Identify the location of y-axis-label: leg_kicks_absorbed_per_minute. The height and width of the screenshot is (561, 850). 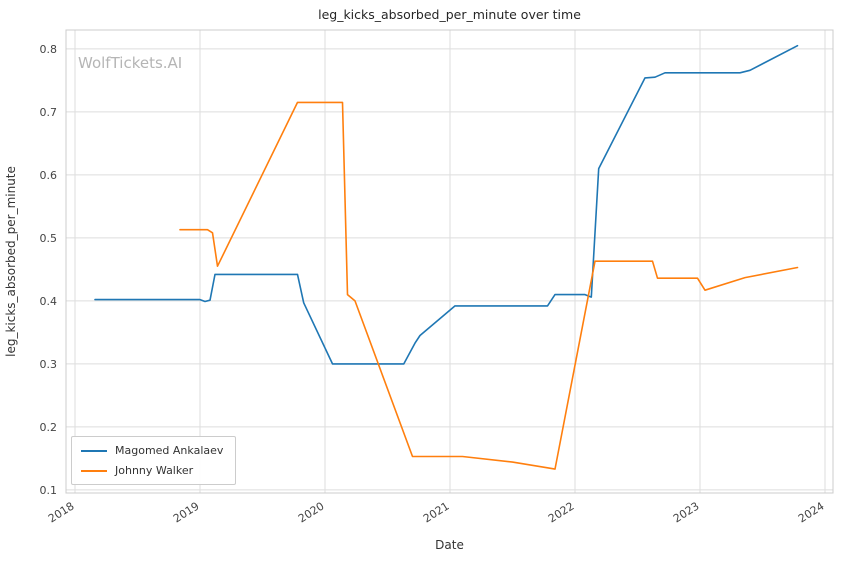
(11, 261).